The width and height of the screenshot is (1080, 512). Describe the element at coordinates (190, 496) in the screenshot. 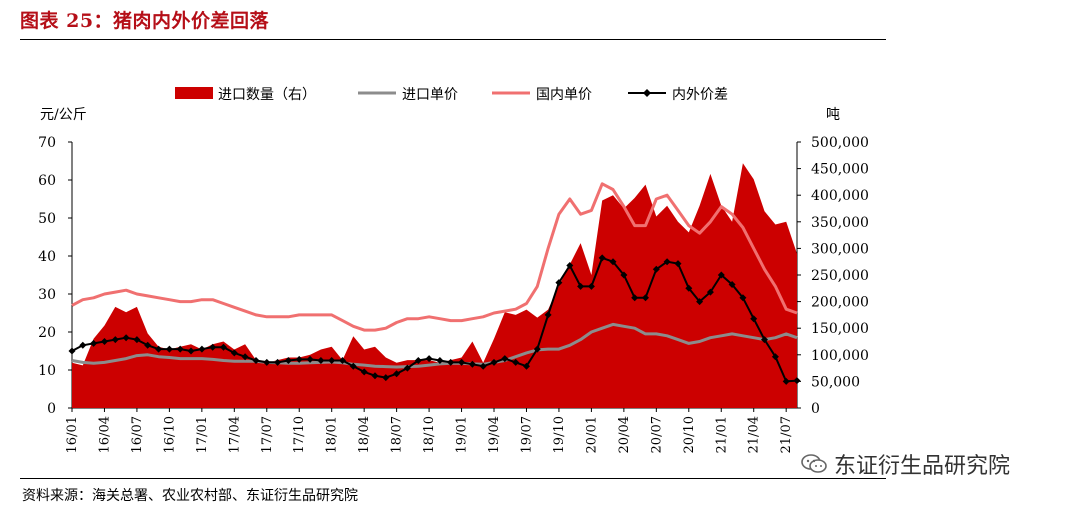

I see `source-note: 资料来源：海关总署、农业农村部、东证衍生品研究院` at that location.